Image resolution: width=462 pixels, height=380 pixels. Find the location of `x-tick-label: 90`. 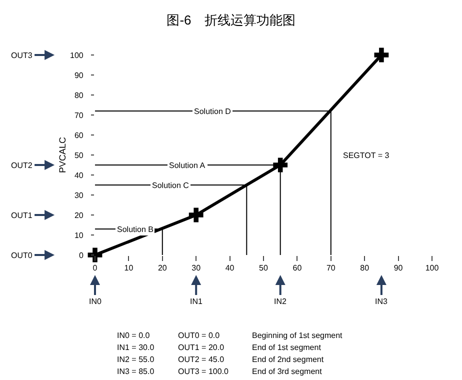

x-tick-label: 90 is located at coordinates (399, 268).